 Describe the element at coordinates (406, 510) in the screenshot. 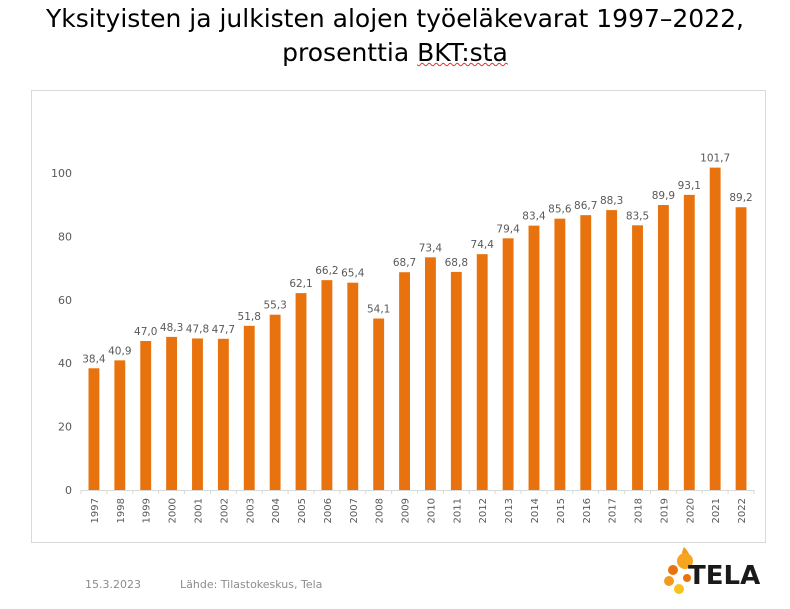

I see `x-tick-label: 2009` at that location.